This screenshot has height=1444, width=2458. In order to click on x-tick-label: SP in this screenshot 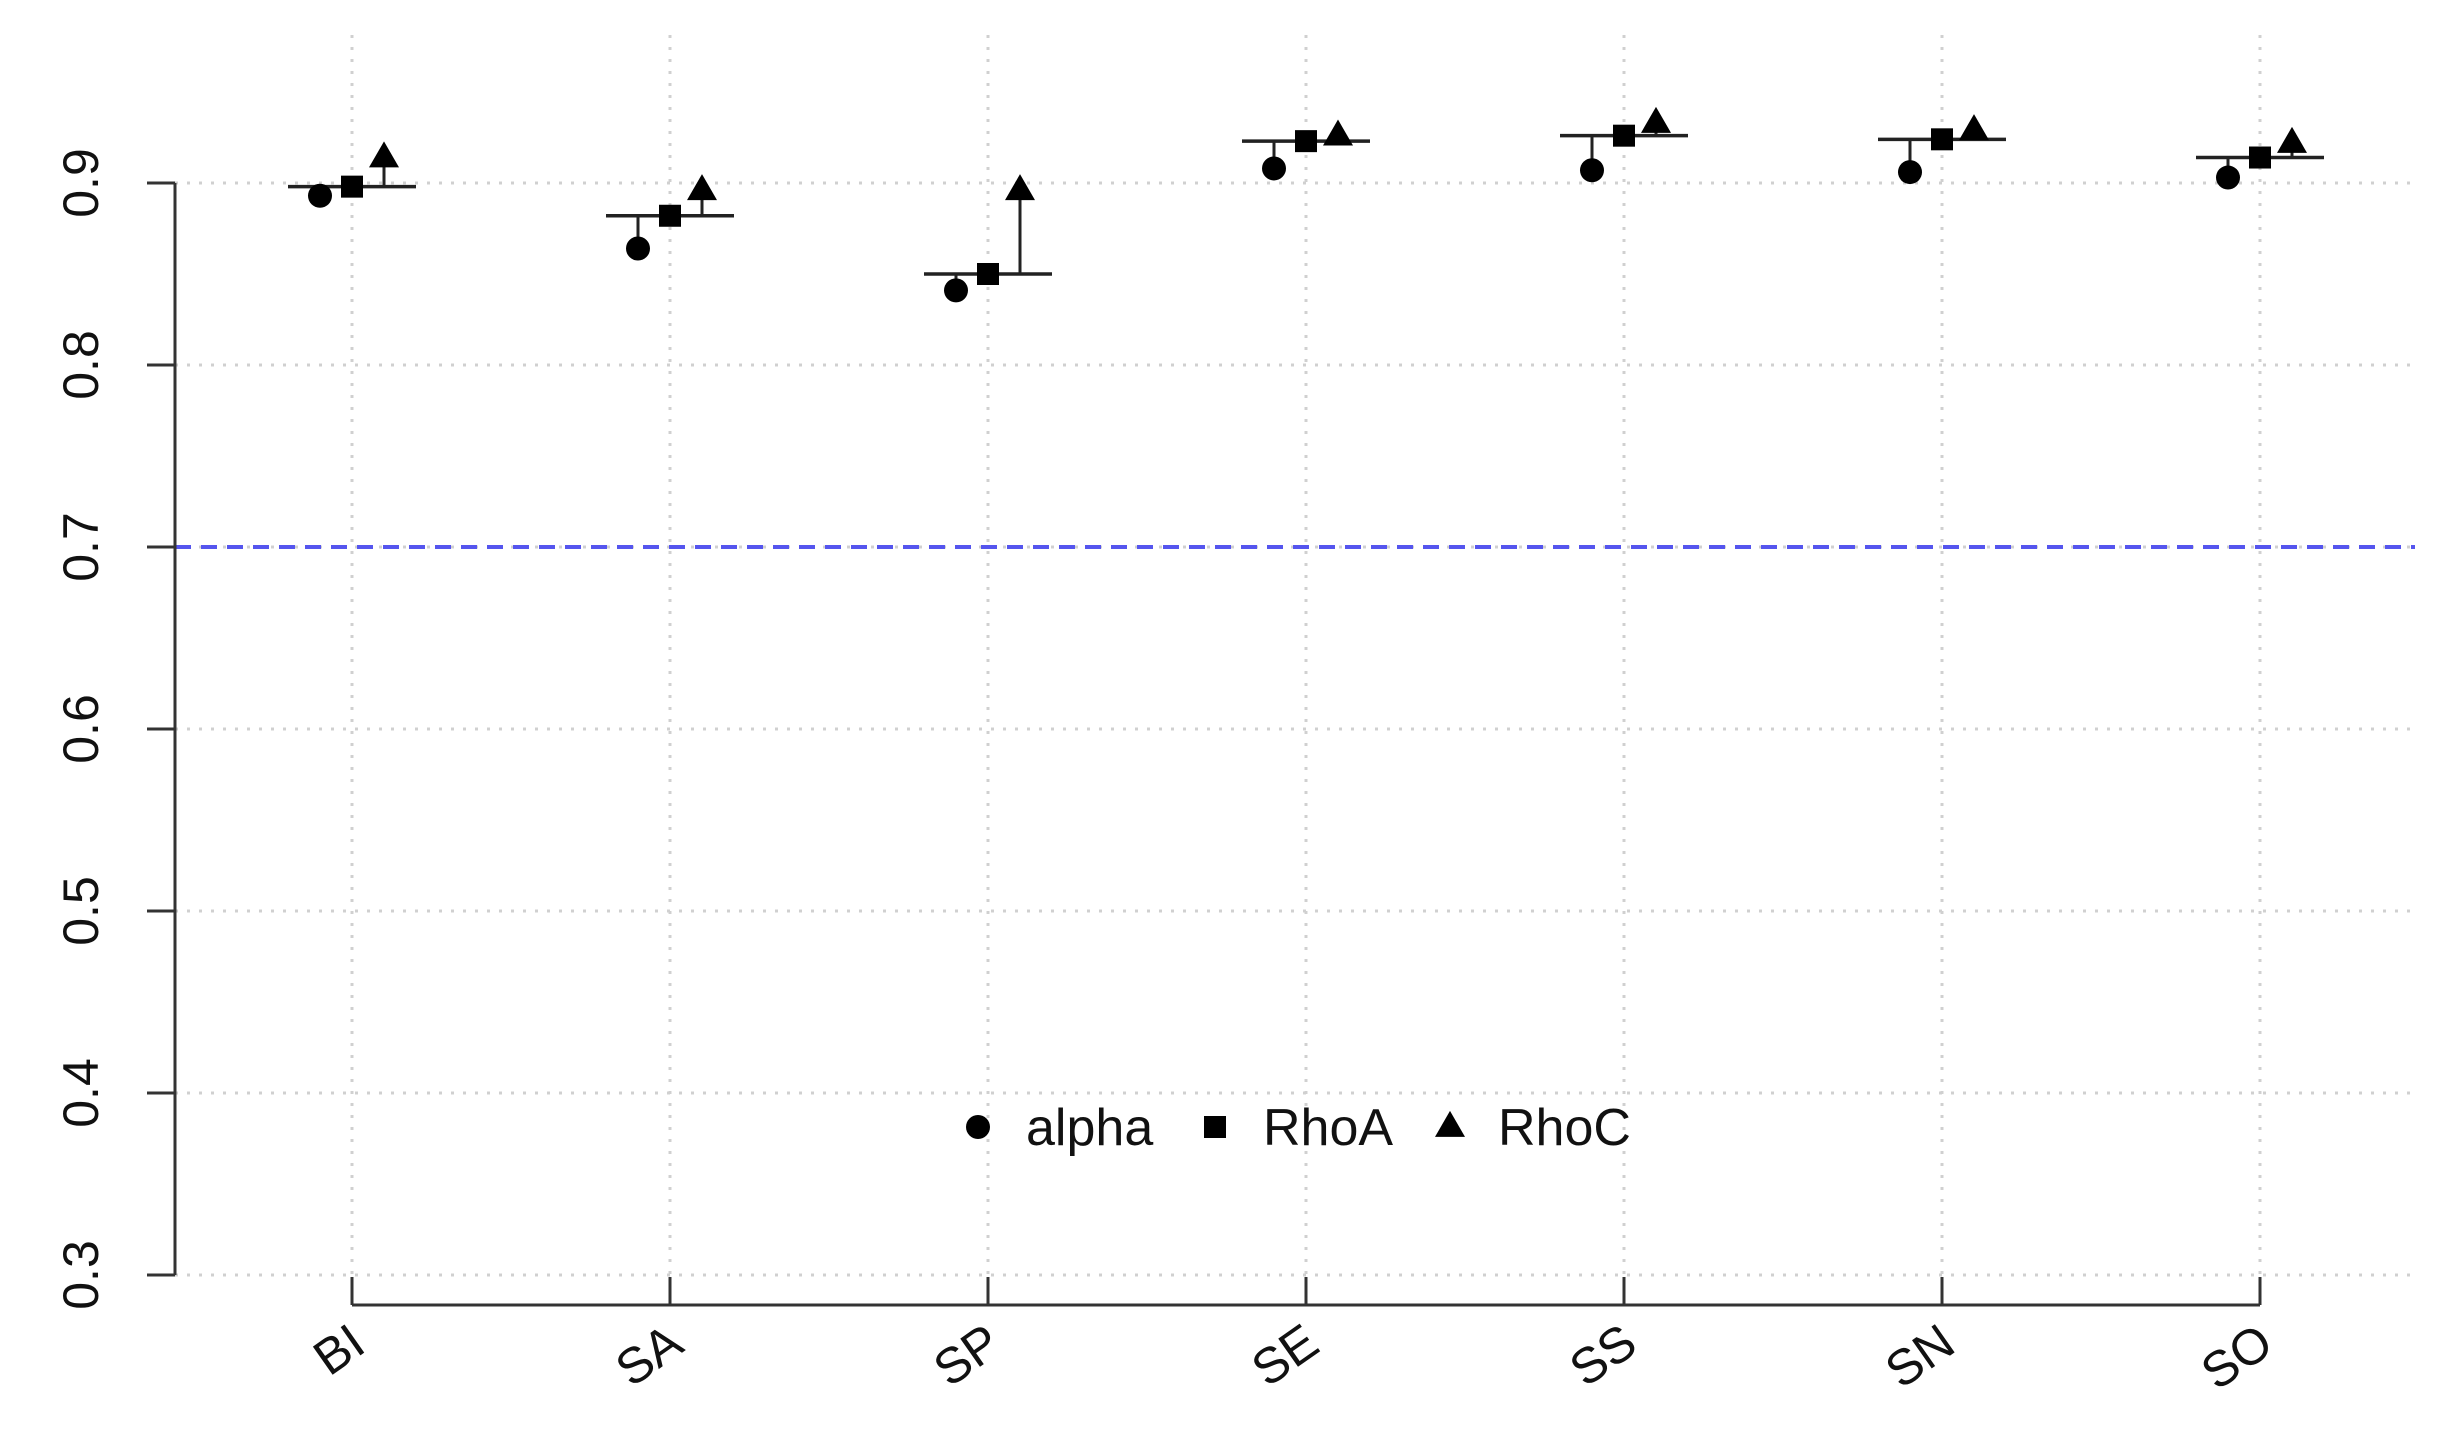, I will do `click(967, 1355)`.